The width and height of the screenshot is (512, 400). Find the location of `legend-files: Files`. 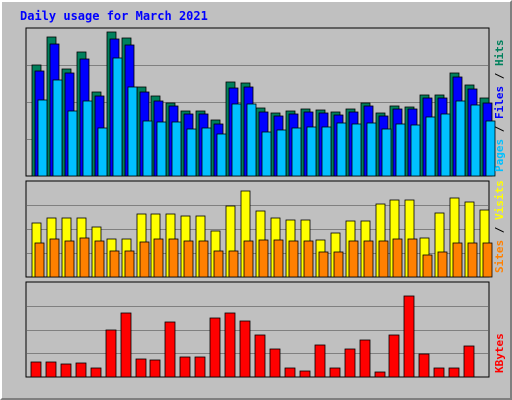

legend-files: Files is located at coordinates (499, 102).